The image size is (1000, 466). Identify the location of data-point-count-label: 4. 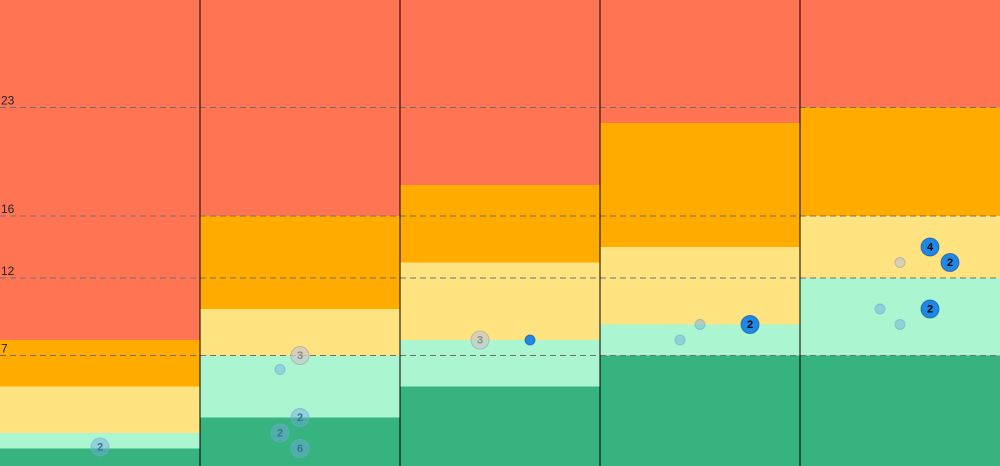
(930, 248).